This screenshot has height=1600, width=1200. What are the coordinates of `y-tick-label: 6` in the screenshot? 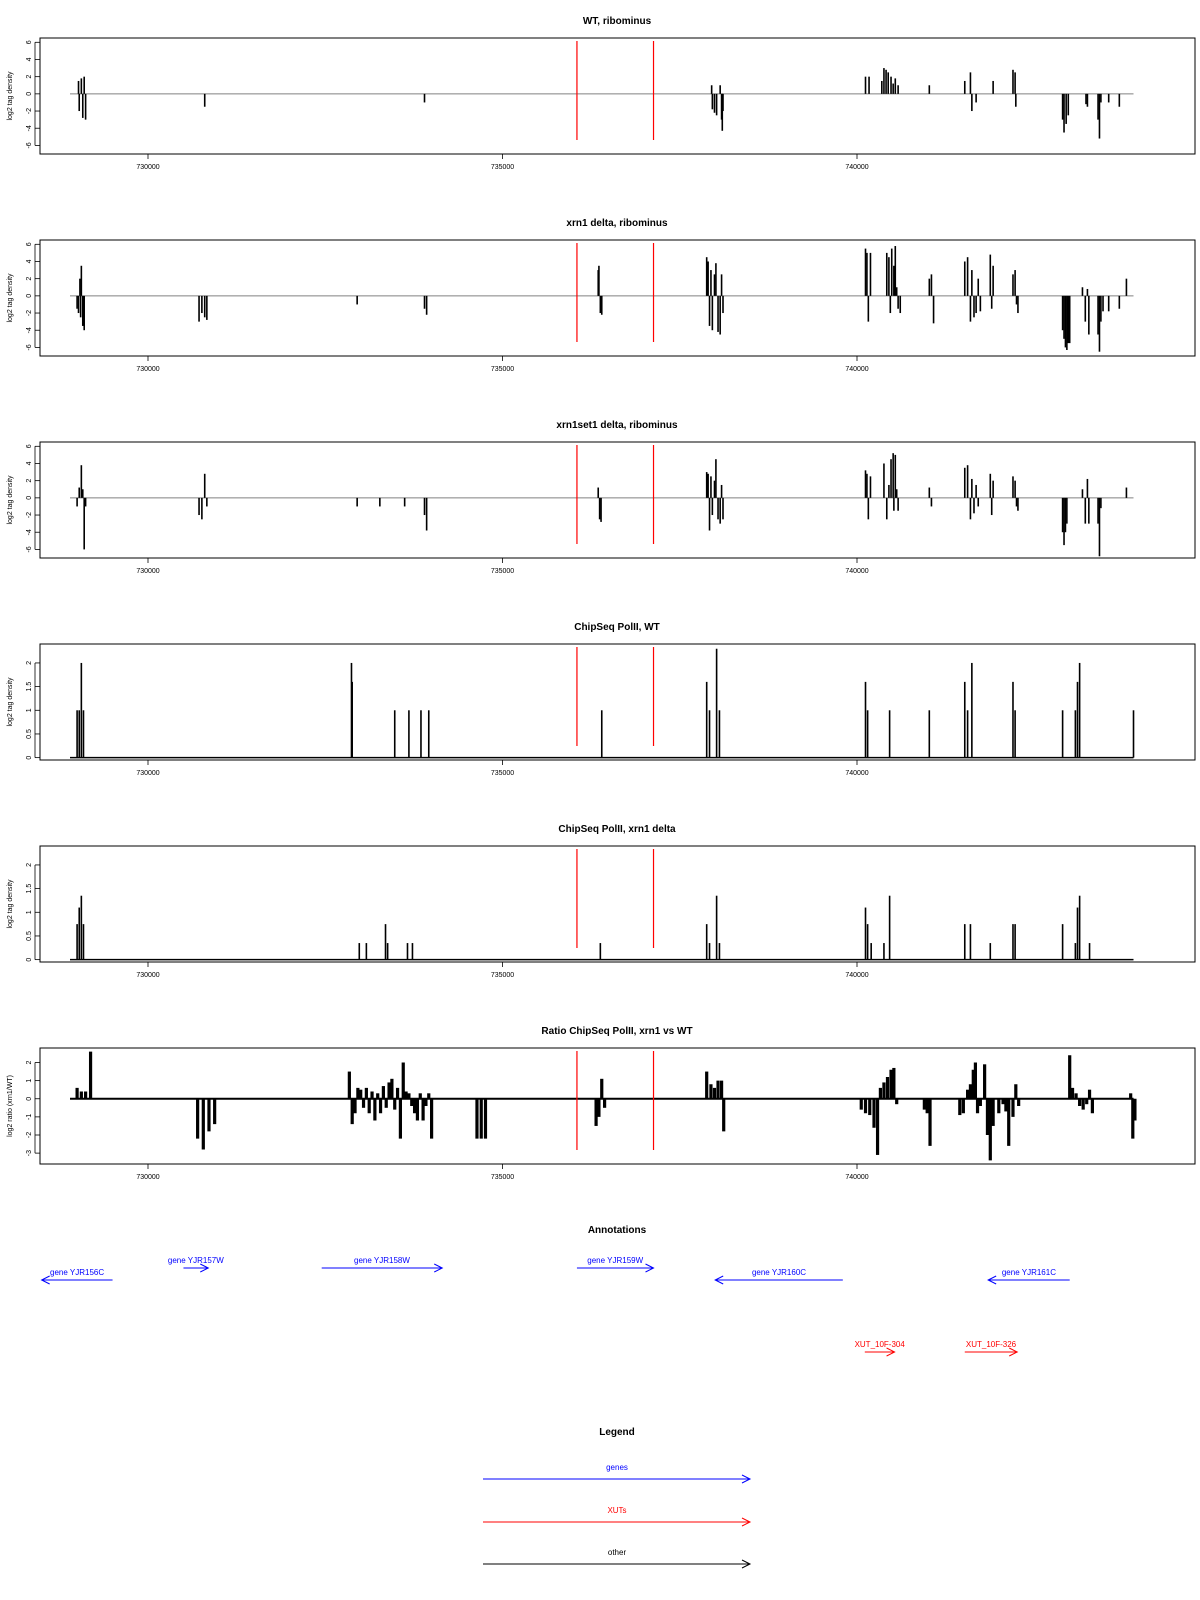 It's located at (29, 446).